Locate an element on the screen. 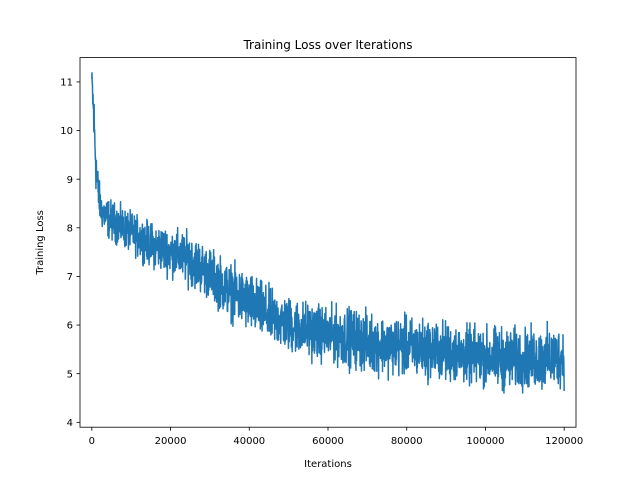 The image size is (640, 480). y-tick-label: 11 is located at coordinates (66, 83).